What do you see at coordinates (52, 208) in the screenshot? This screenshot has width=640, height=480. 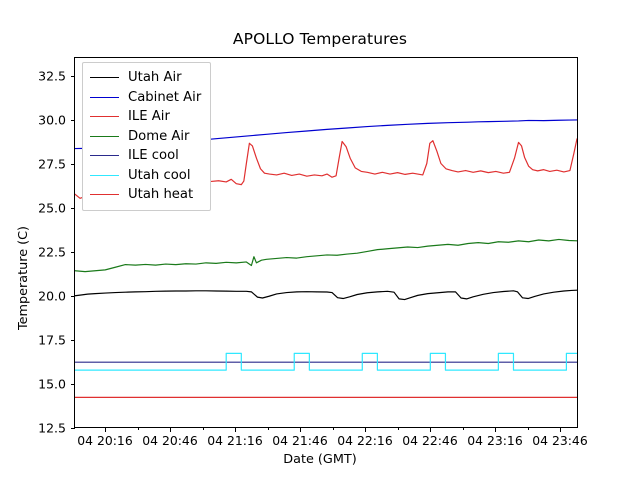 I see `y-tick-label: 25.0` at bounding box center [52, 208].